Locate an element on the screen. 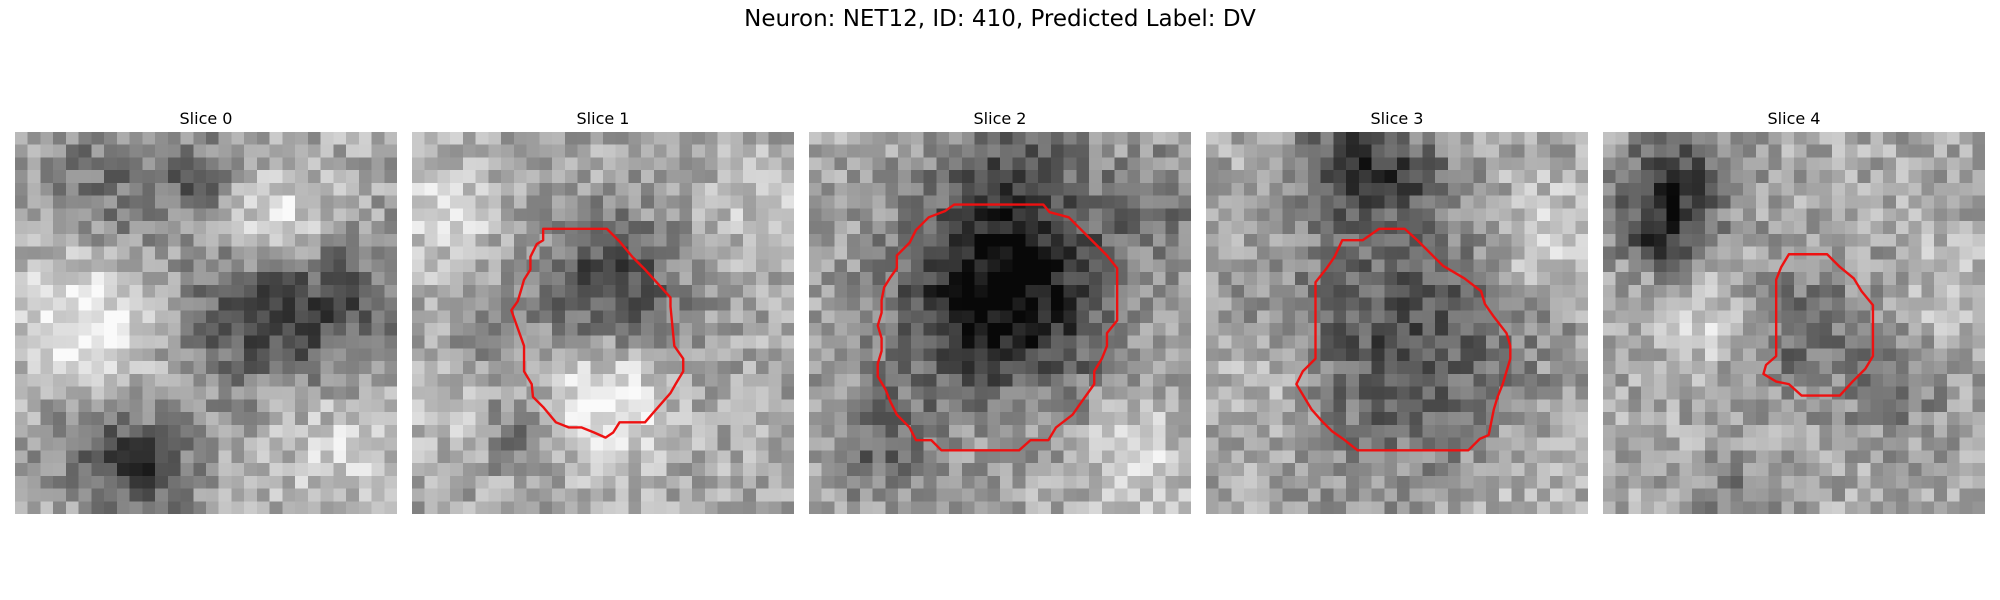 Image resolution: width=2000 pixels, height=600 pixels. slice-title-2: Slice 2 is located at coordinates (1000, 118).